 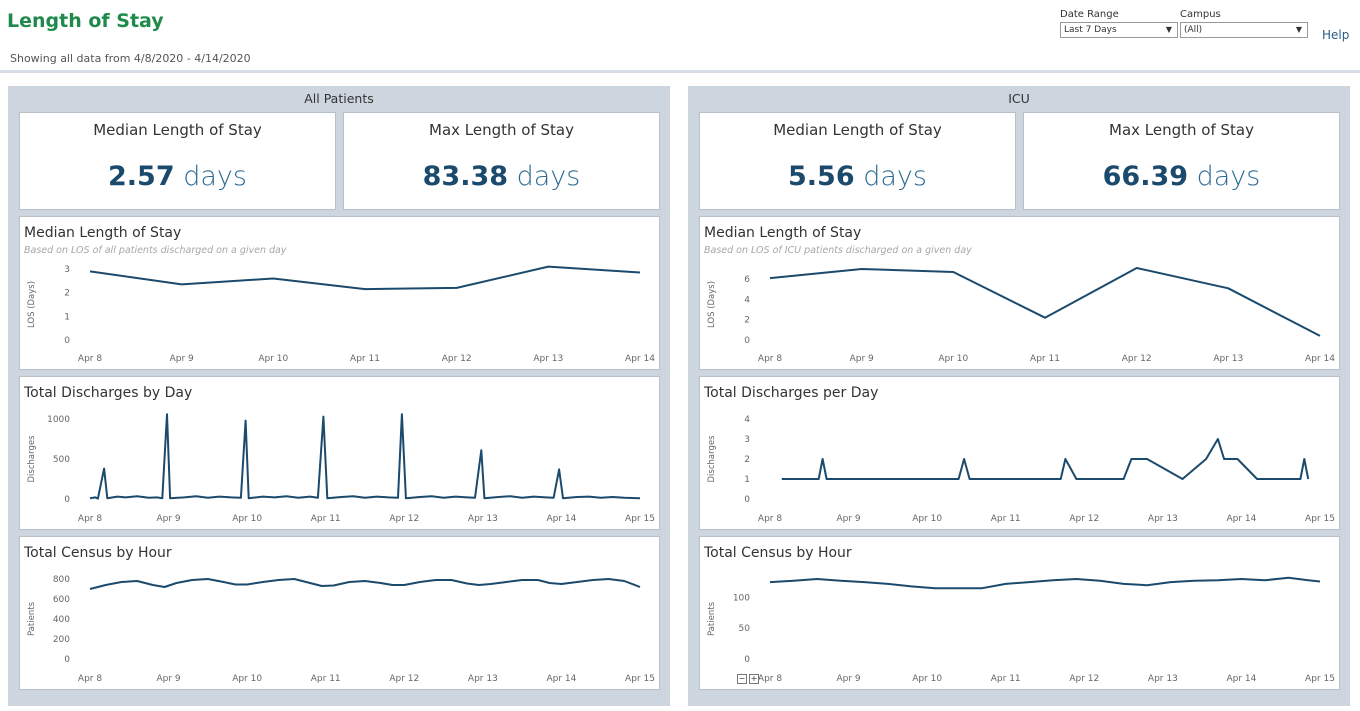 What do you see at coordinates (1193, 30) in the screenshot?
I see `campus-value: (All)` at bounding box center [1193, 30].